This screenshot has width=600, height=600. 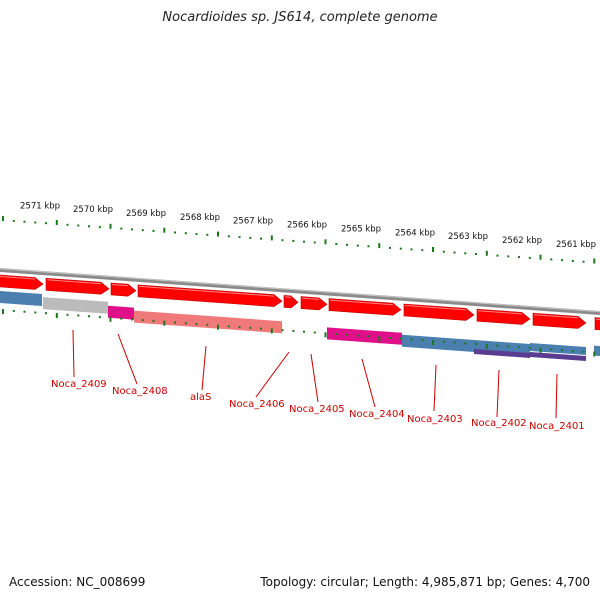 What do you see at coordinates (435, 419) in the screenshot?
I see `gene-label: Noca_2403` at bounding box center [435, 419].